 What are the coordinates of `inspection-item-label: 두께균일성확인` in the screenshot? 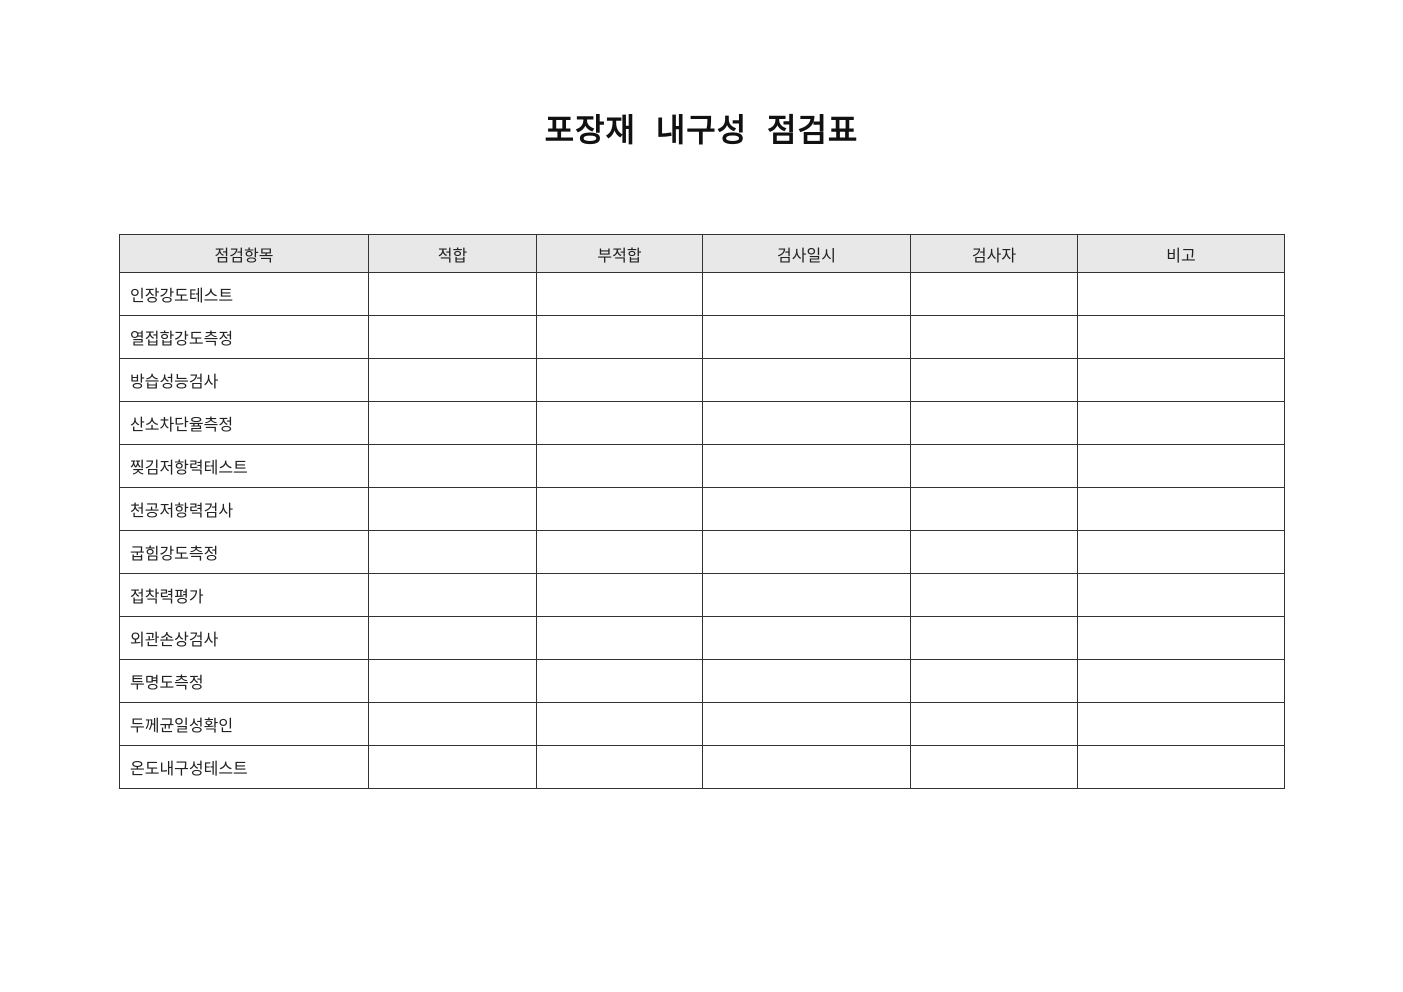 It's located at (244, 724).